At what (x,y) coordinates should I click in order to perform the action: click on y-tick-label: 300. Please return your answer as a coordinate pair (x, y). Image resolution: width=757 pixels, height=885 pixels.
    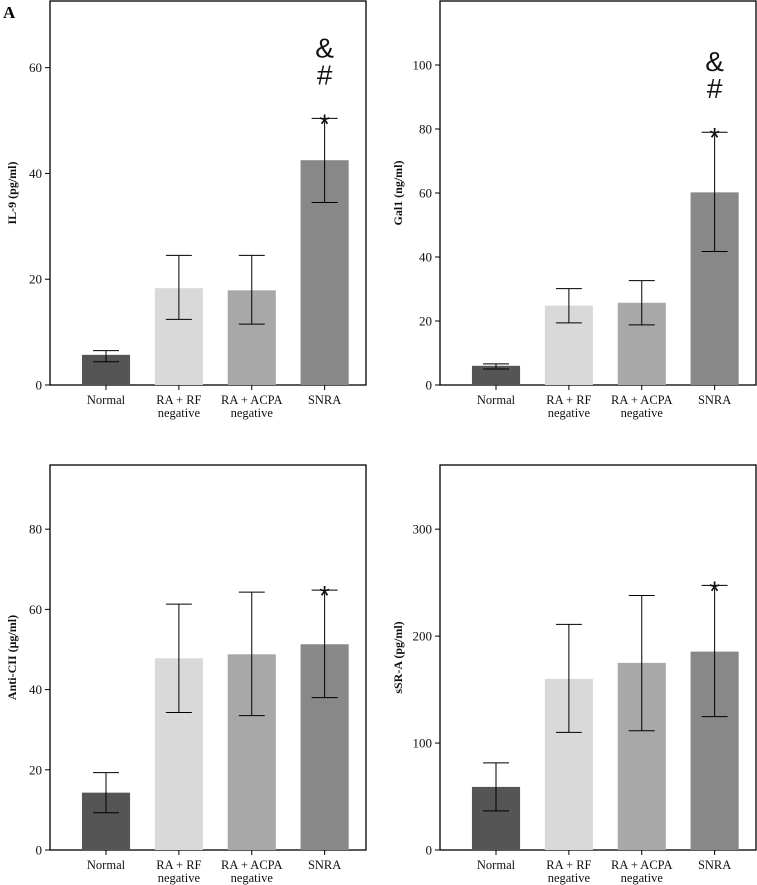
    Looking at the image, I should click on (423, 529).